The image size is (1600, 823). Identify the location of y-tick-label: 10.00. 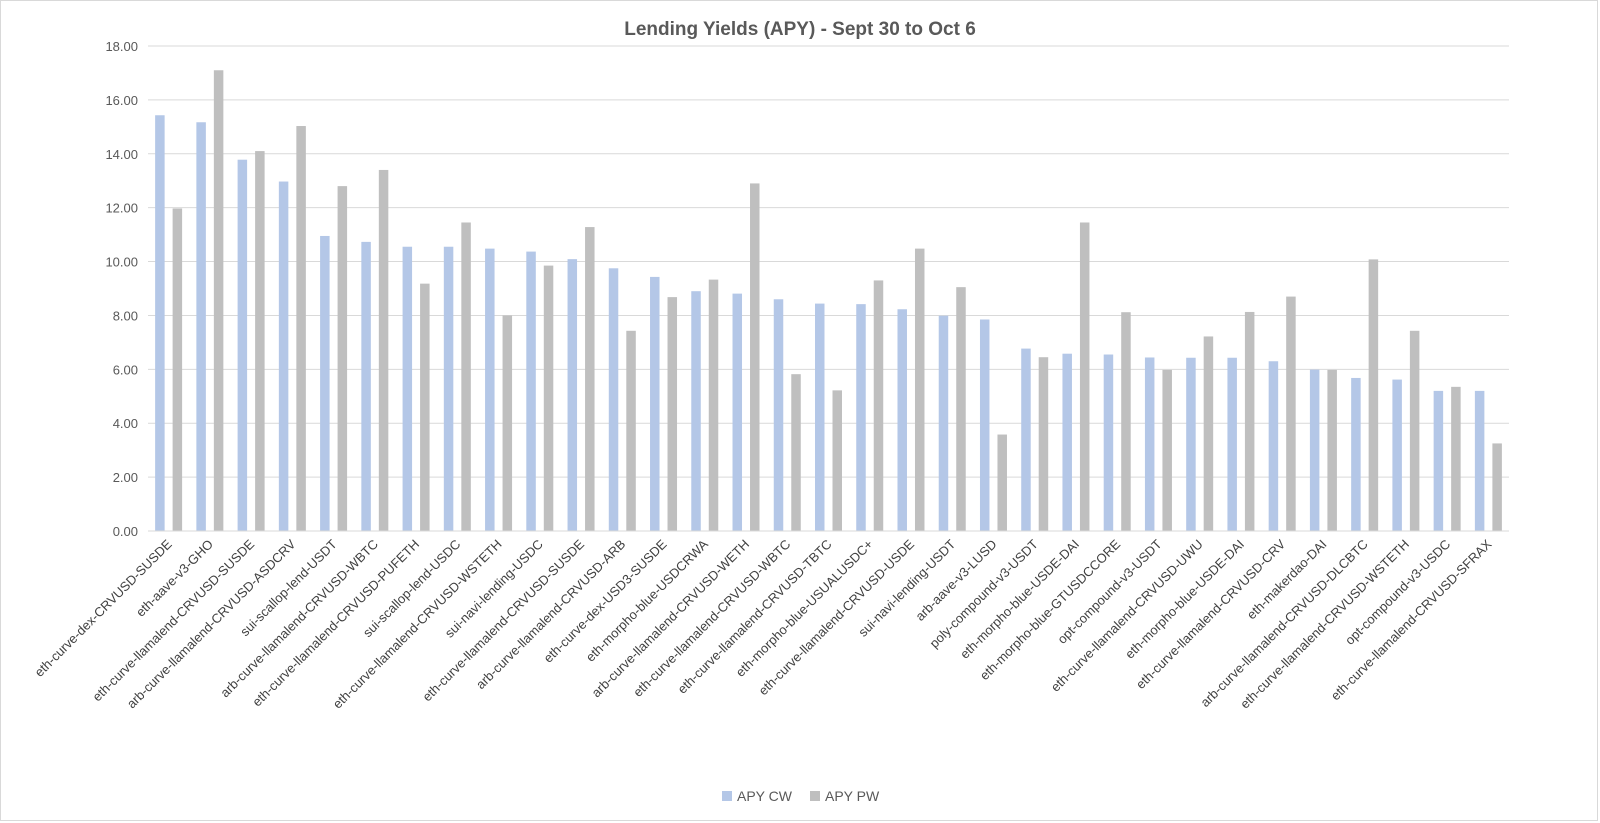
(121, 262).